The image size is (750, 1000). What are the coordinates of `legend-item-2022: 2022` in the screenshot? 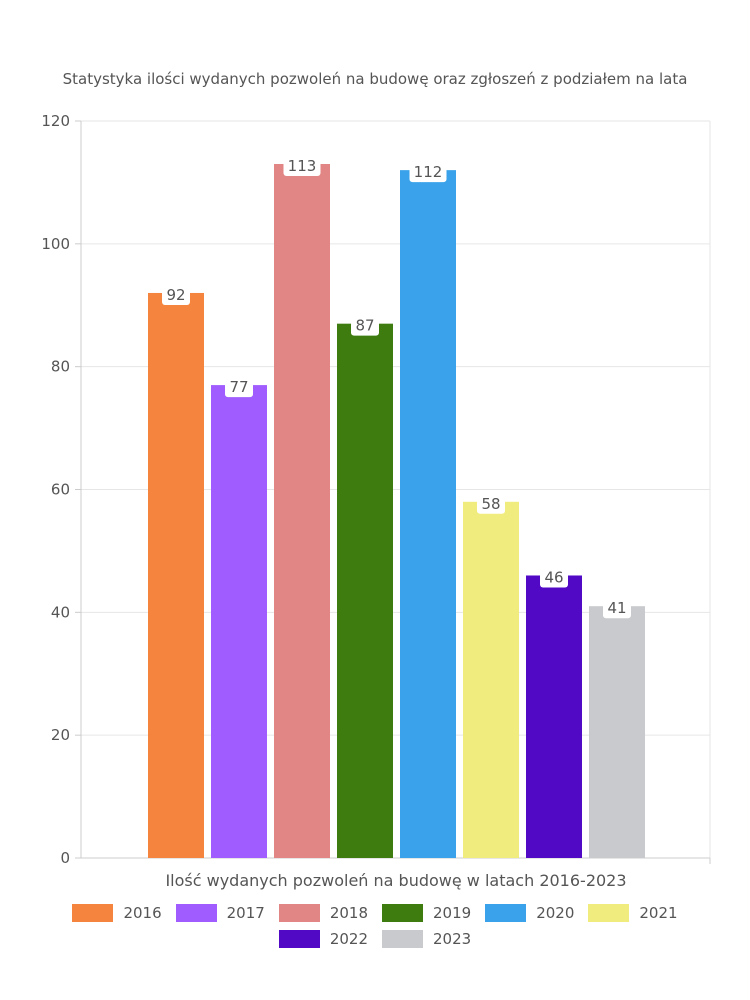 It's located at (323, 939).